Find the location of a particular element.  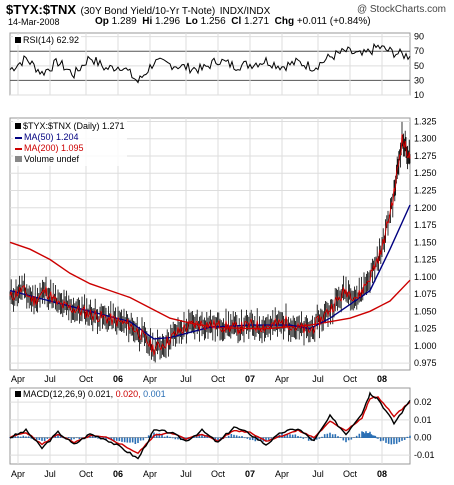

price-tick-label: 1.275 is located at coordinates (425, 156).